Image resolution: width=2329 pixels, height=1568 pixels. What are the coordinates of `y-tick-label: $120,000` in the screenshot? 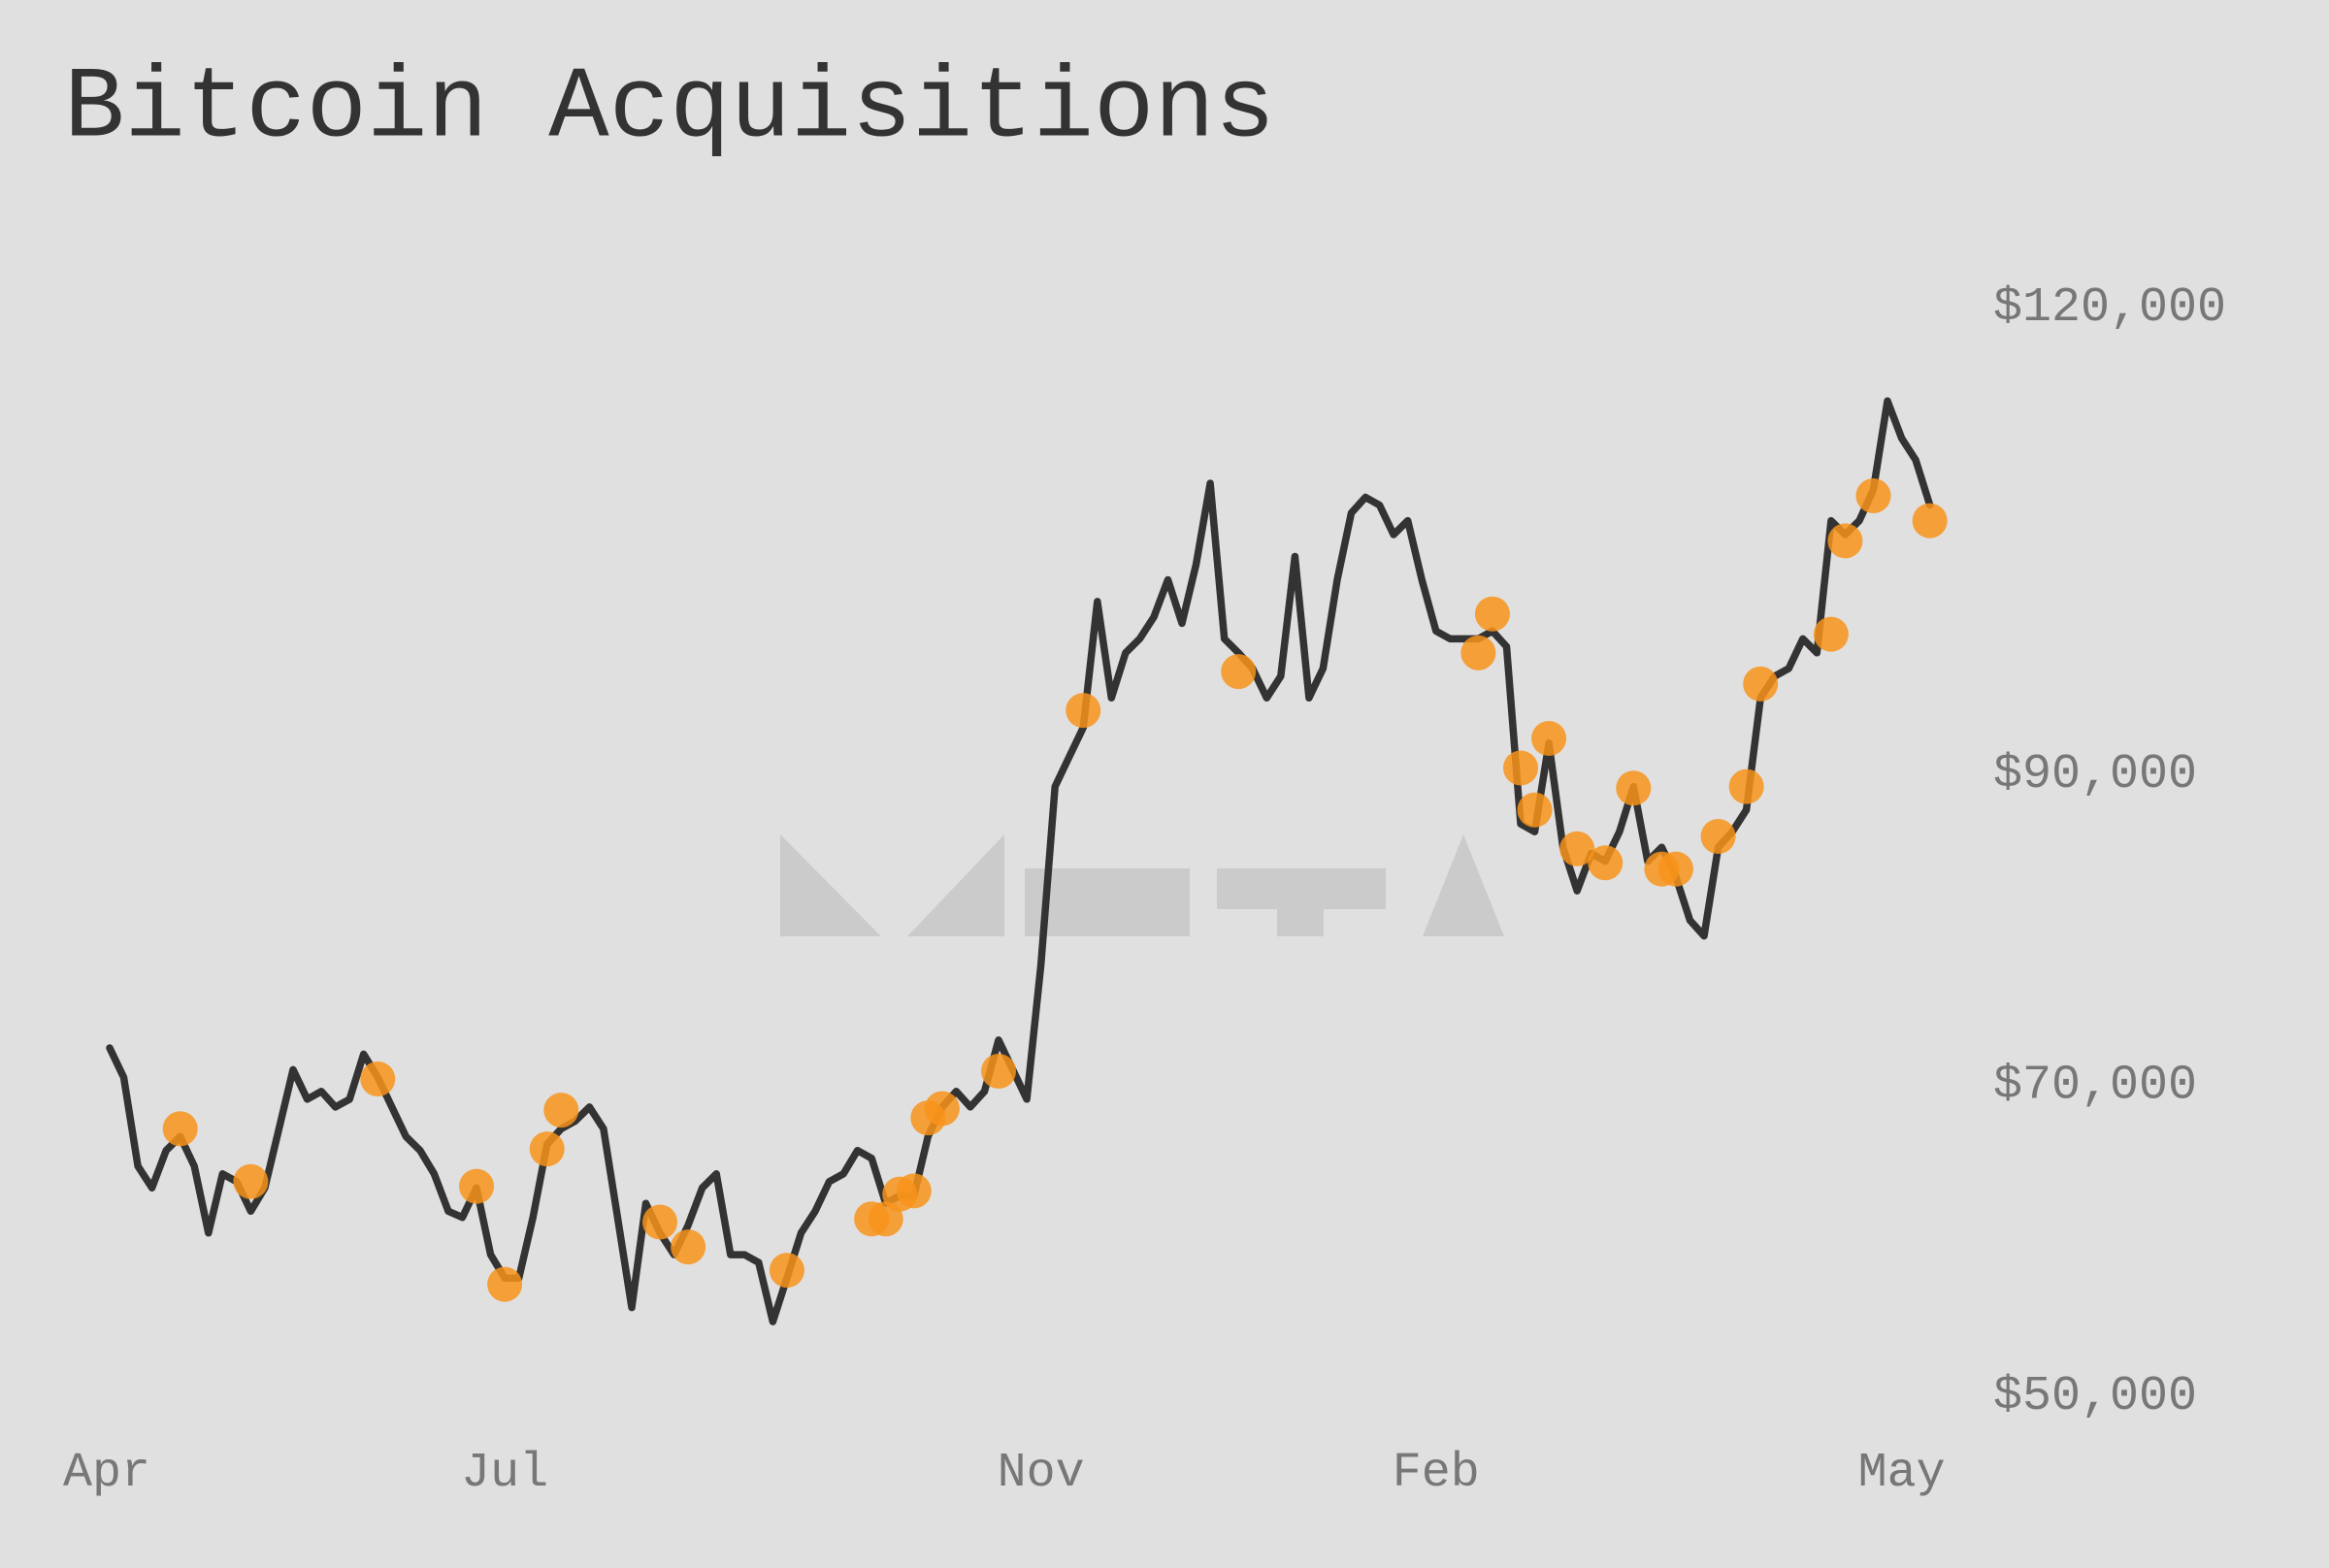 It's located at (2109, 308).